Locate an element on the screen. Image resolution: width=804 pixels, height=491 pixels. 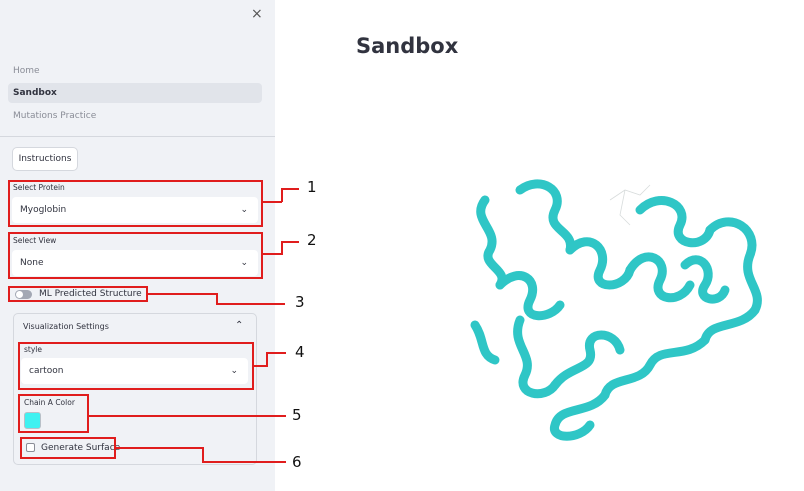
annotation-number-5: 5 is located at coordinates (297, 415).